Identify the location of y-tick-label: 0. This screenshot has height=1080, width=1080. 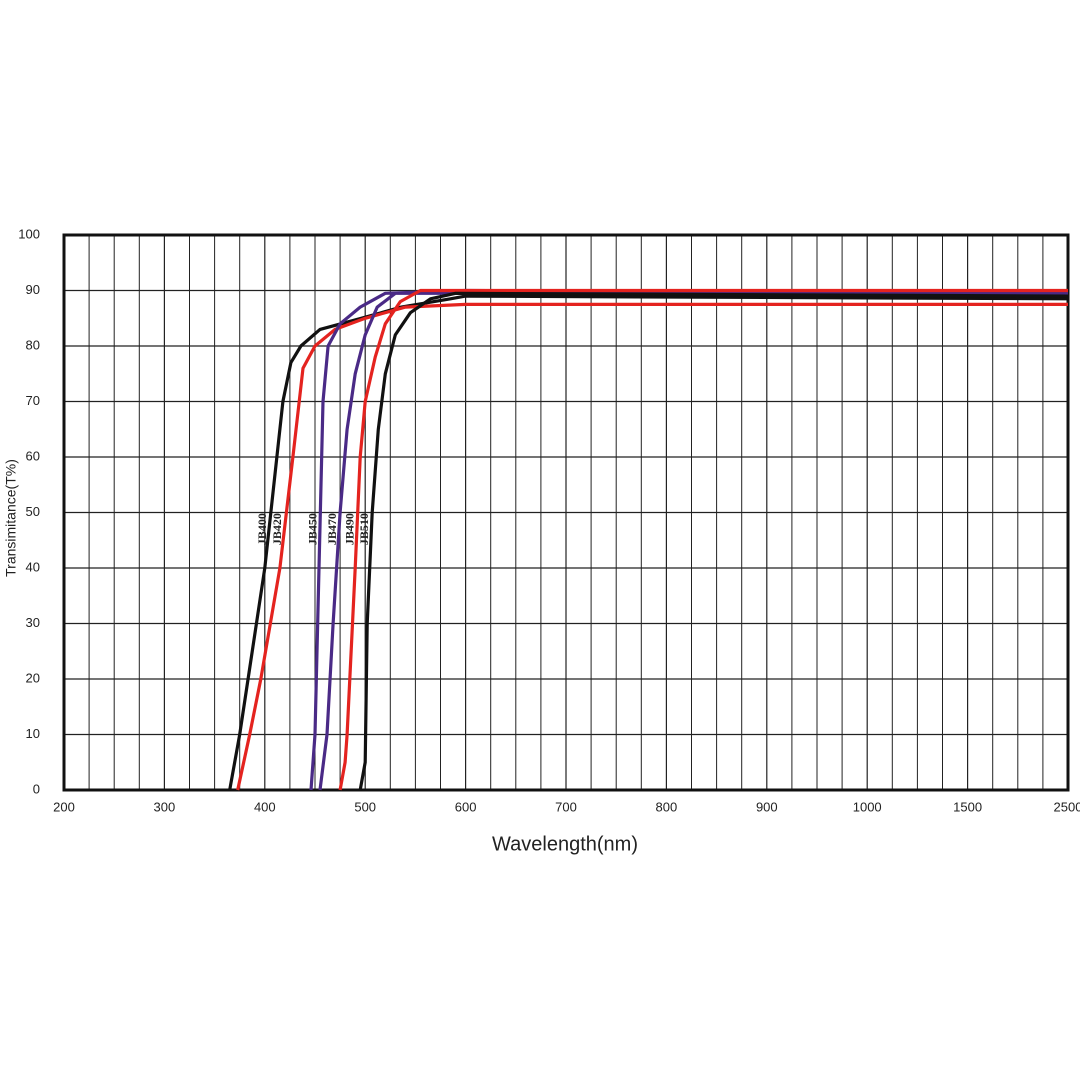
(36, 788).